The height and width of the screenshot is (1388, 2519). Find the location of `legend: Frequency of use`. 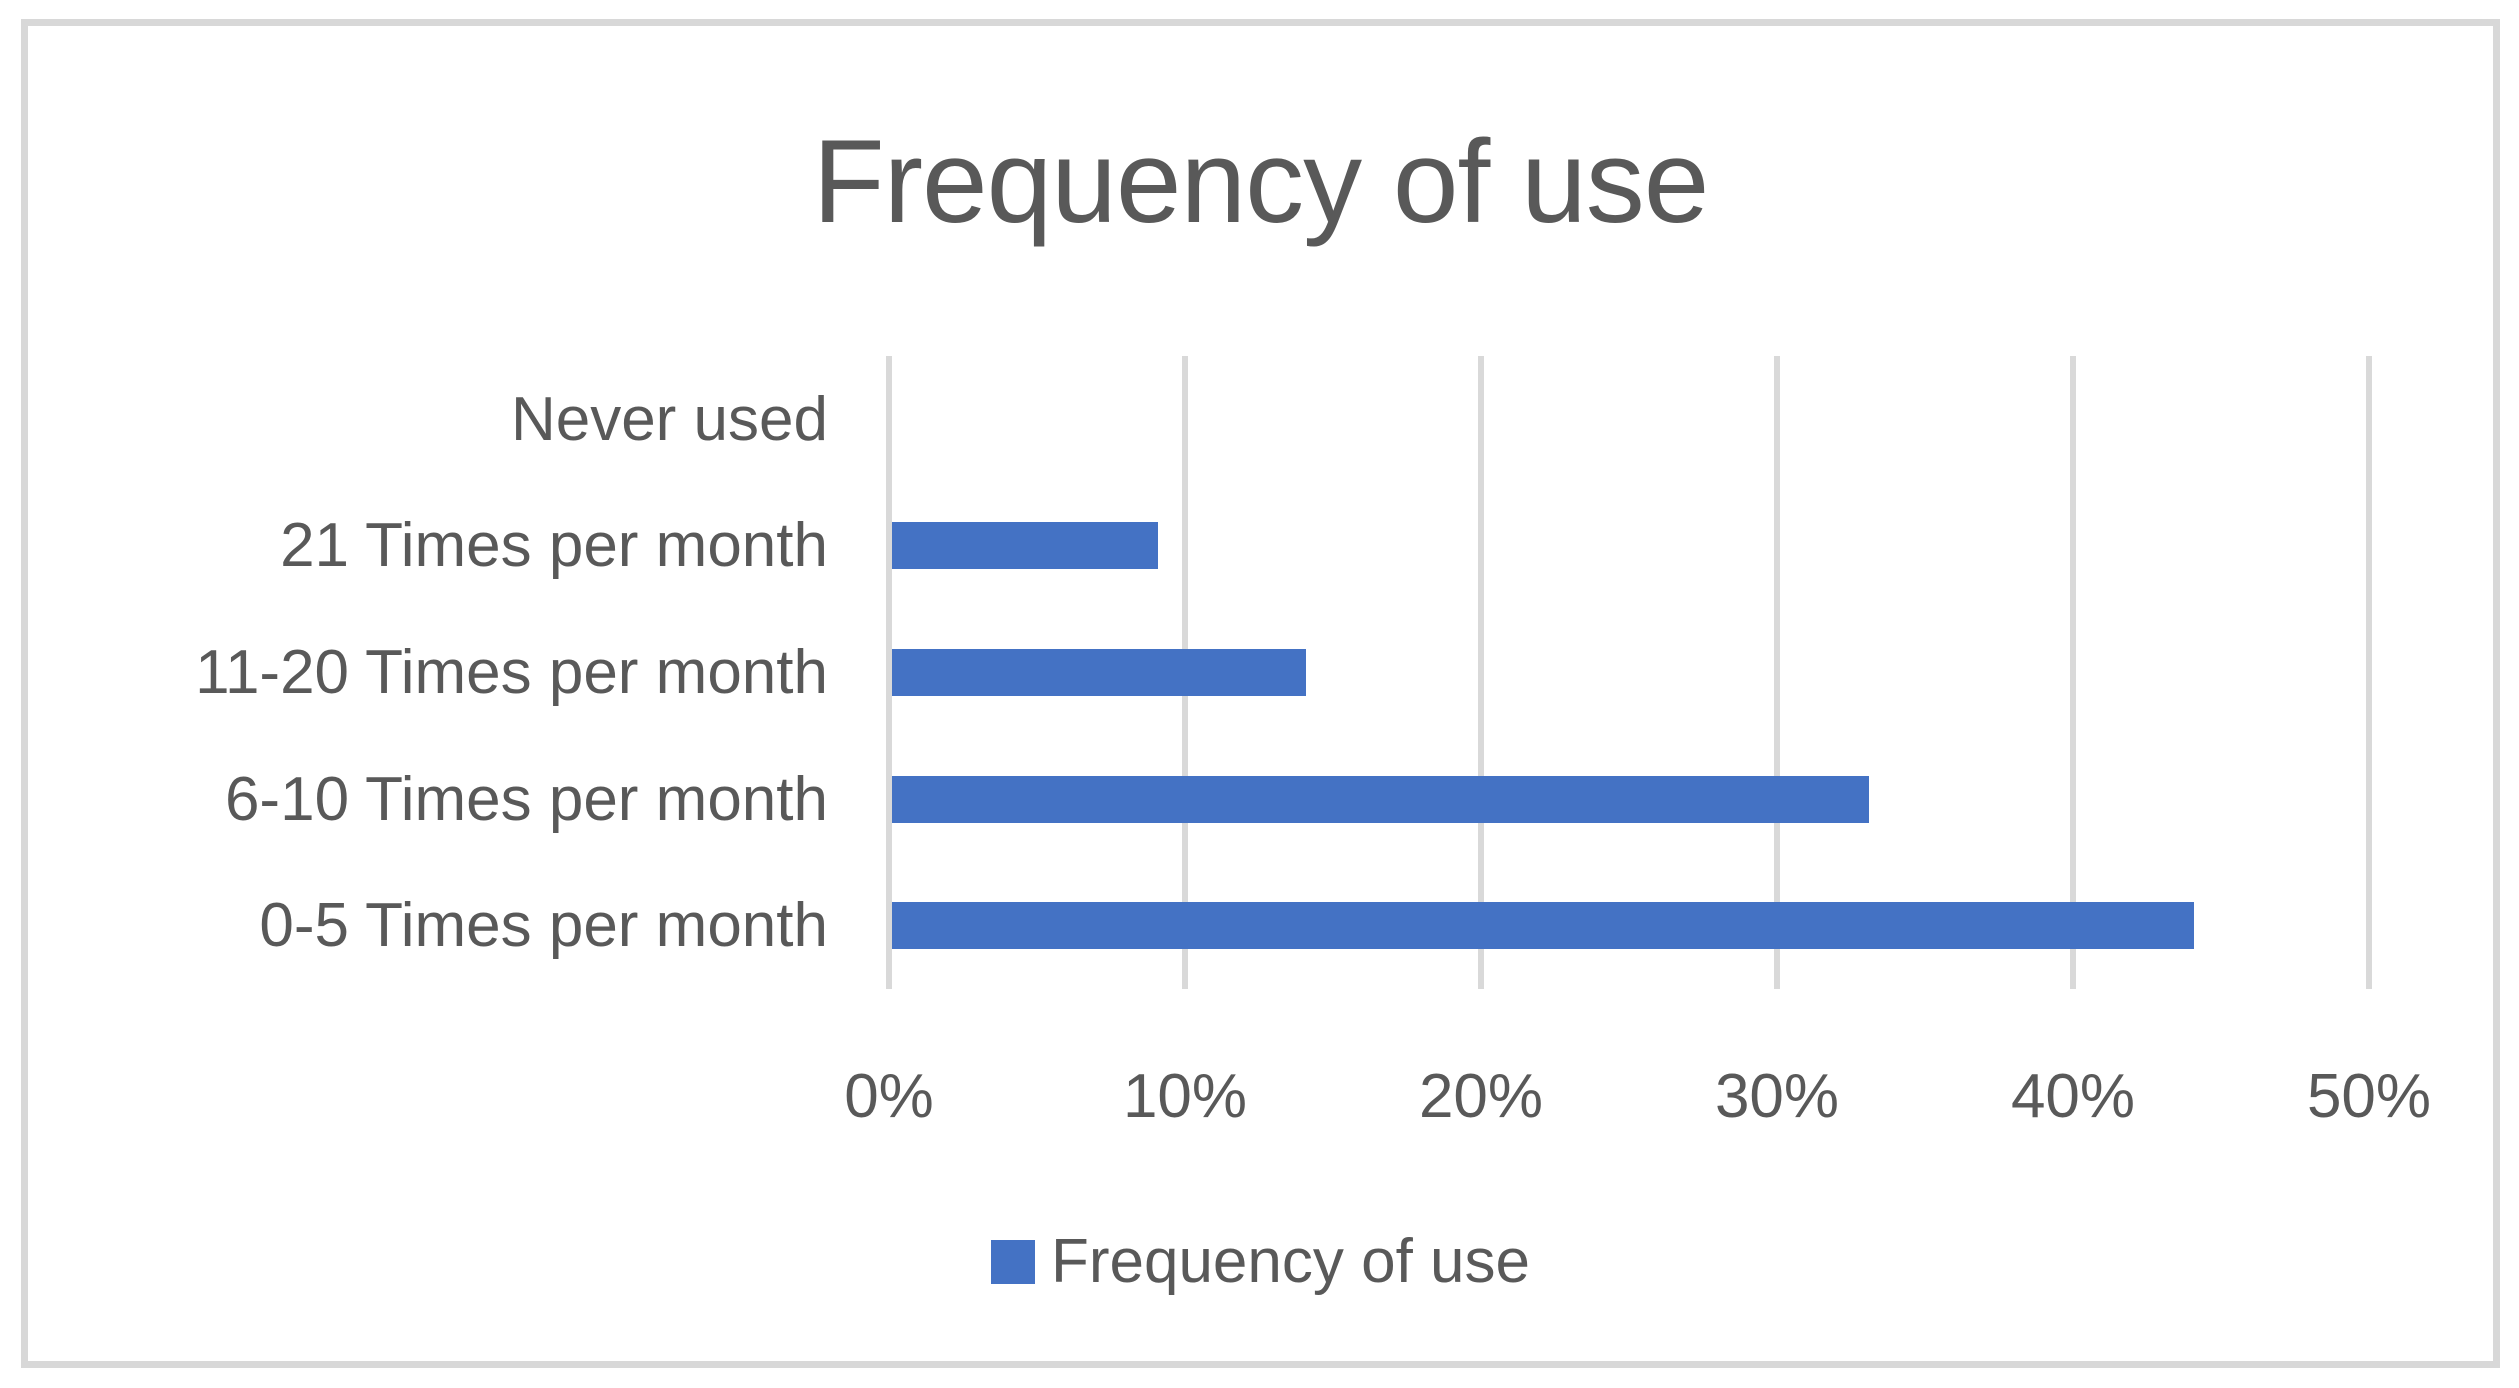

legend: Frequency of use is located at coordinates (1260, 1261).